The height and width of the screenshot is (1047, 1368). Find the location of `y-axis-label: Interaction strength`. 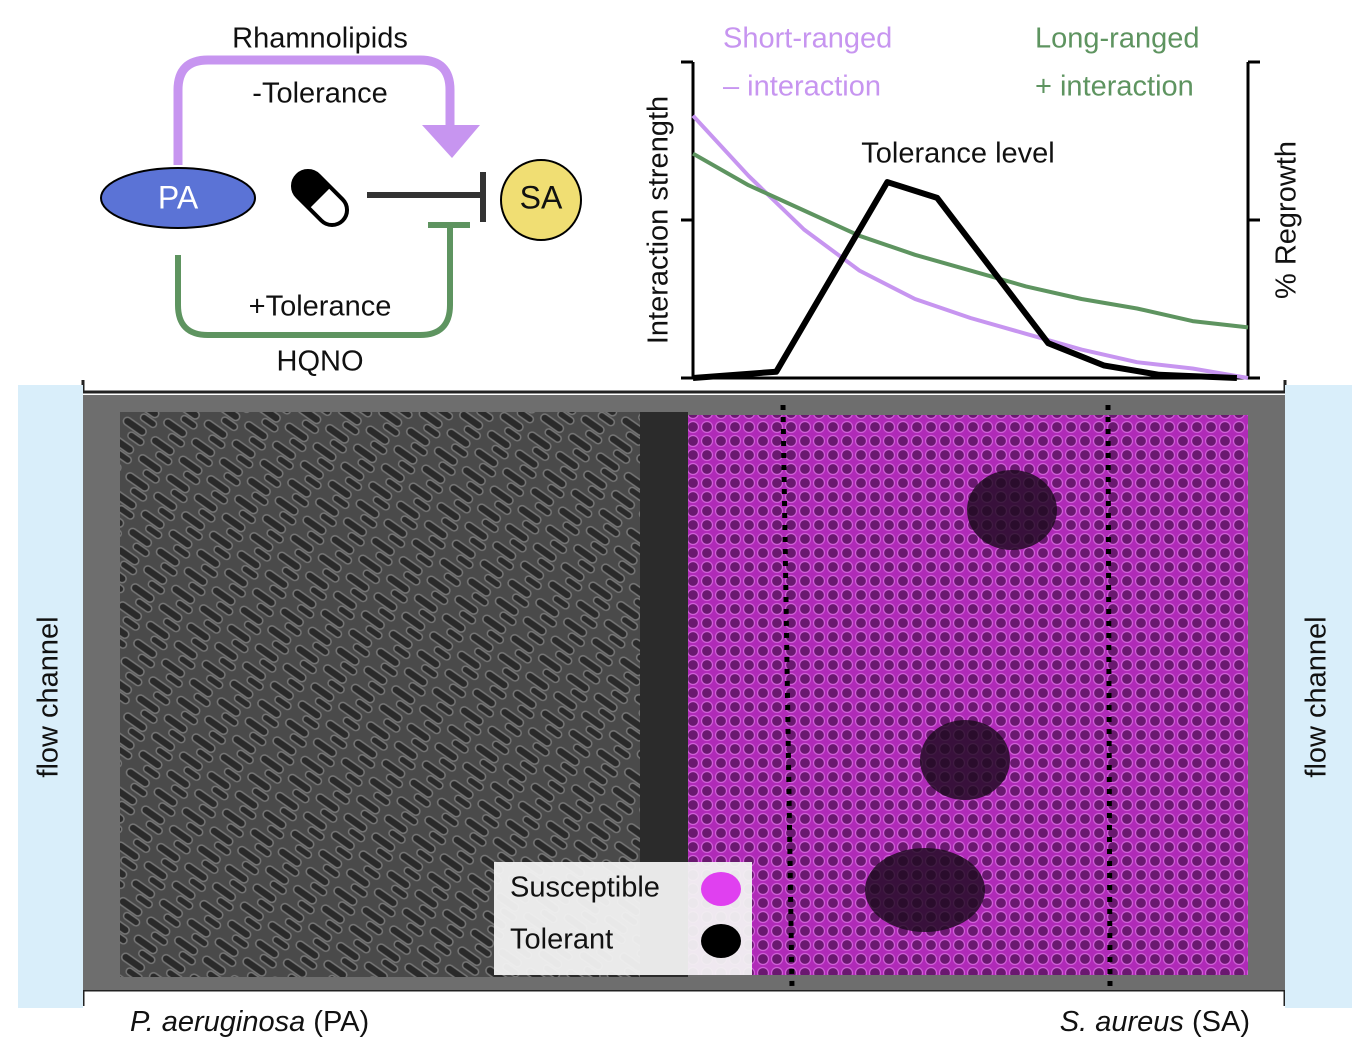

y-axis-label: Interaction strength is located at coordinates (659, 220).